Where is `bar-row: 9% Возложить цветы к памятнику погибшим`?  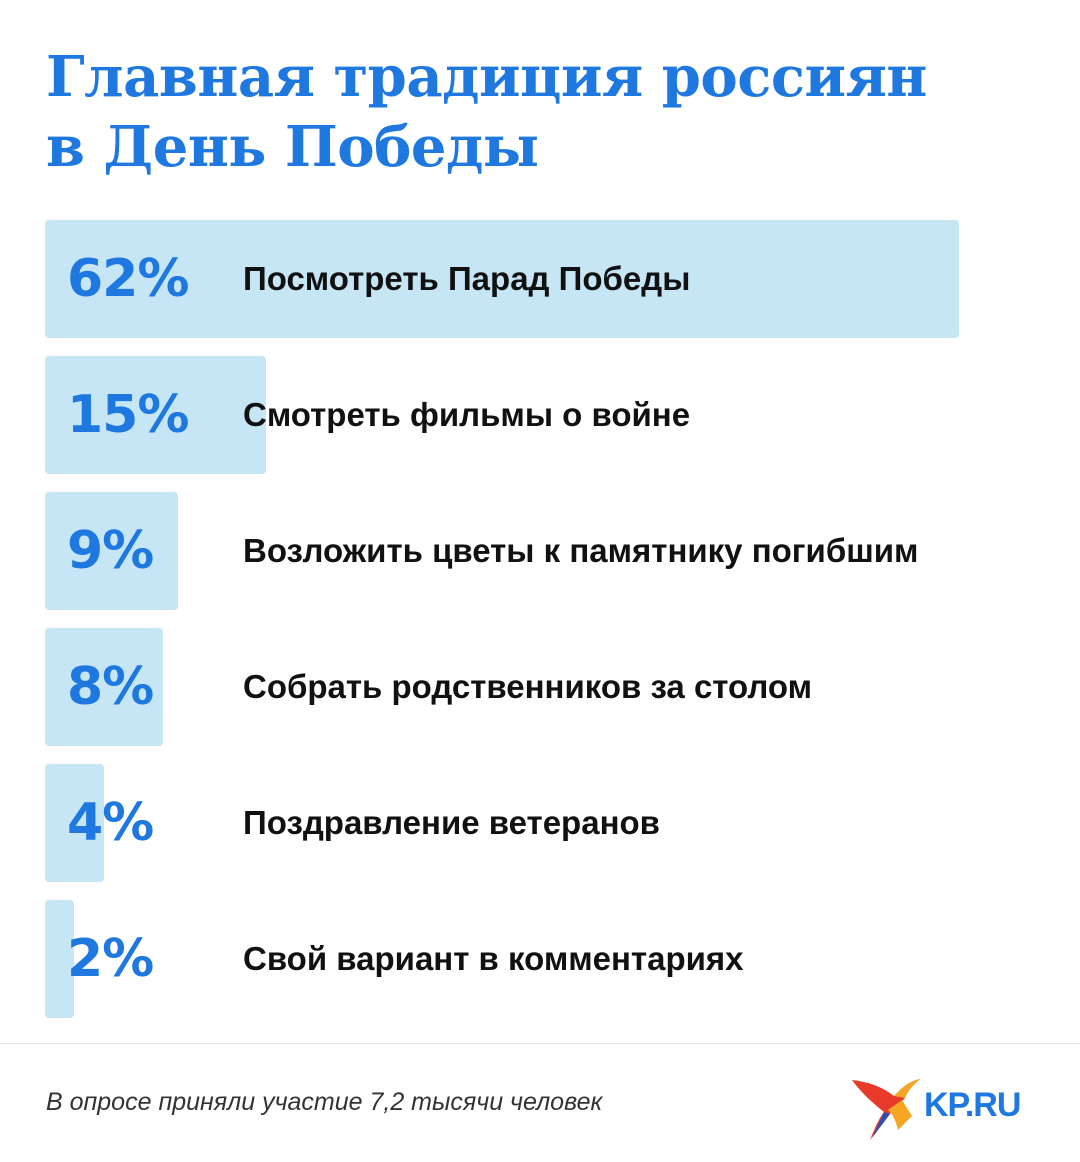
bar-row: 9% Возложить цветы к памятнику погибшим is located at coordinates (540, 551).